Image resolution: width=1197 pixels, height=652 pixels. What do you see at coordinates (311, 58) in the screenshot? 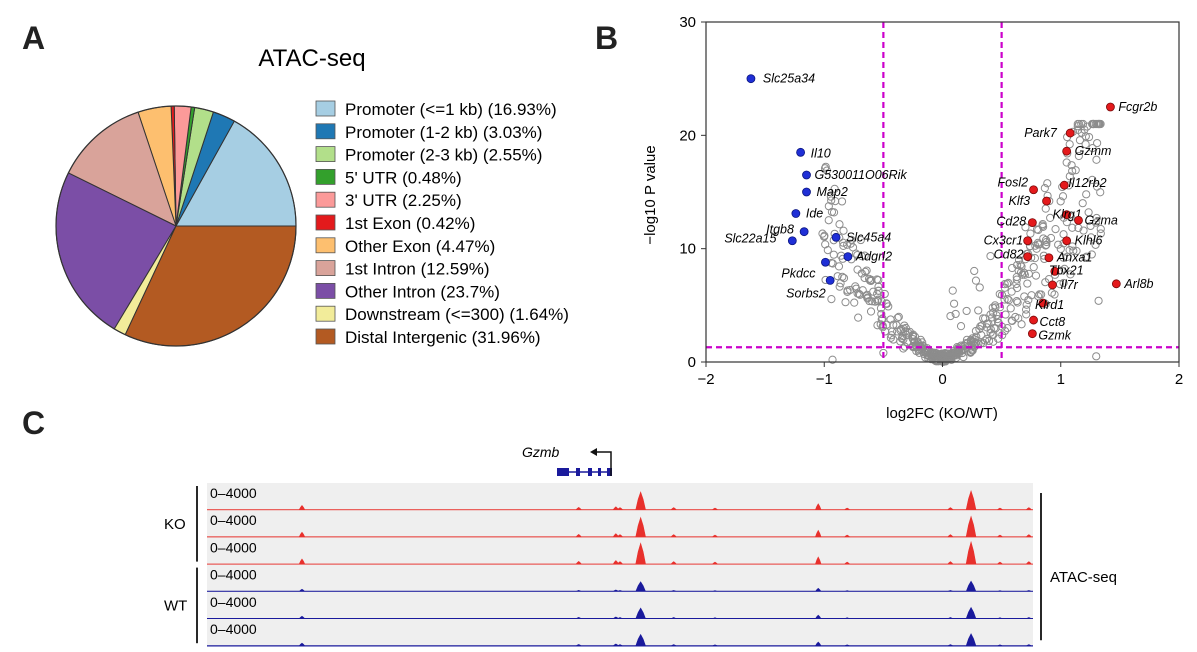
I see `pie-title: ATAC-seq` at bounding box center [311, 58].